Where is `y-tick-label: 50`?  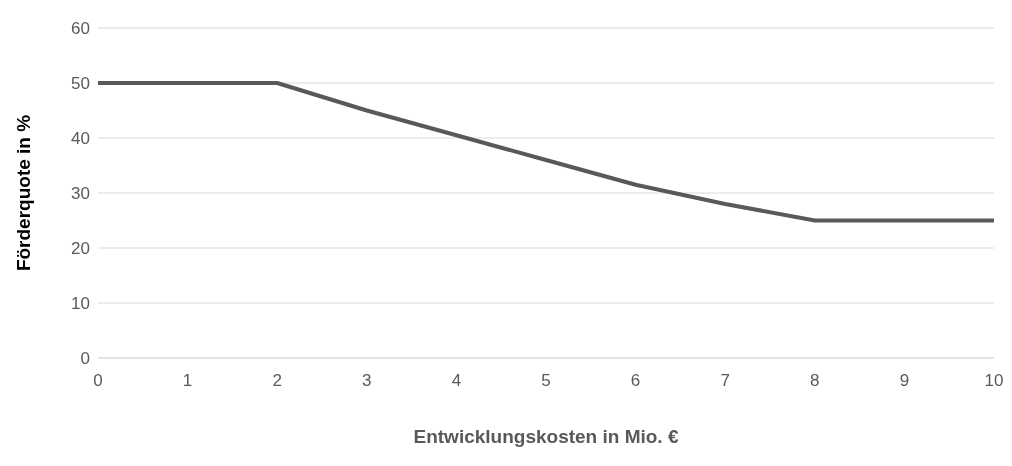 y-tick-label: 50 is located at coordinates (80, 84).